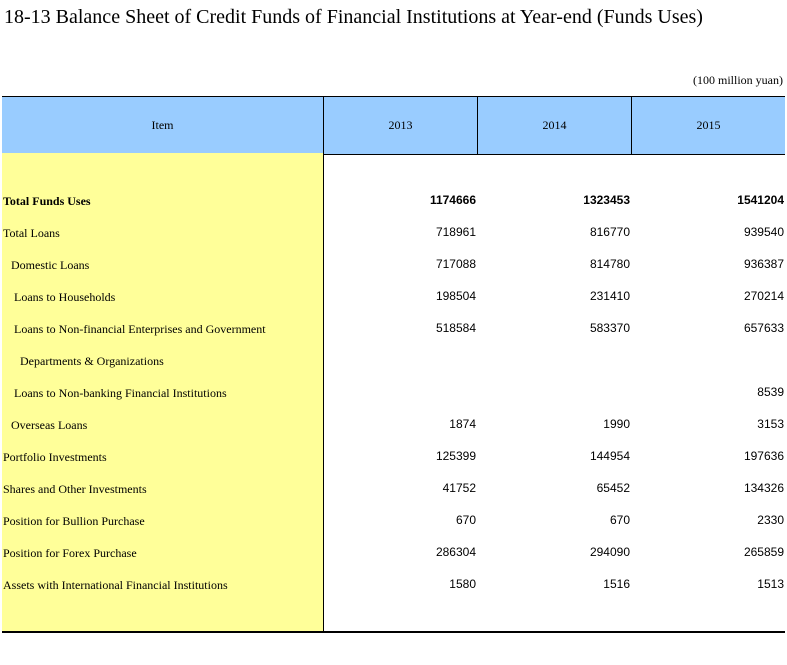 This screenshot has width=787, height=665. I want to click on cell-2014: 1990, so click(616, 424).